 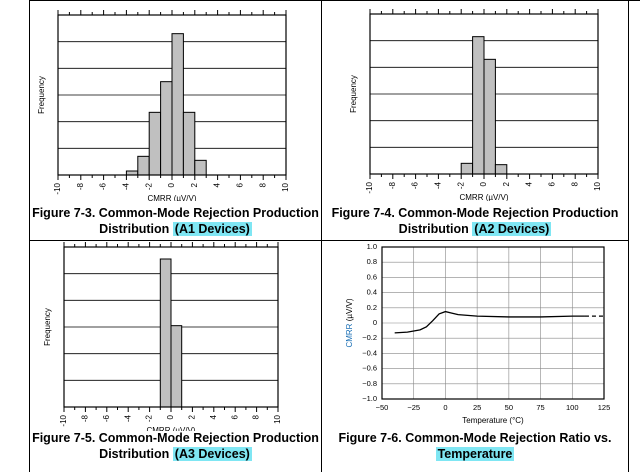 I want to click on x-tick-label: 75, so click(x=540, y=407).